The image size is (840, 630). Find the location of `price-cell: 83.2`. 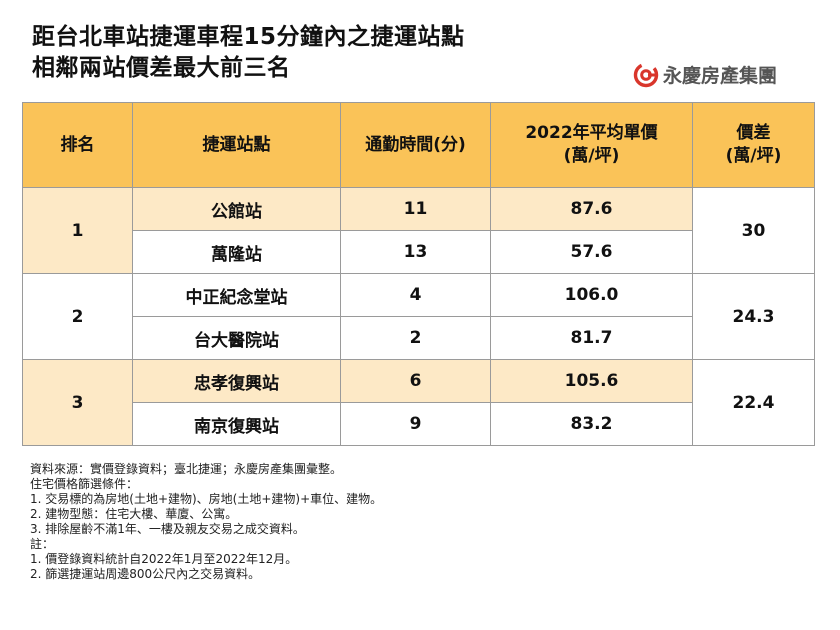

price-cell: 83.2 is located at coordinates (591, 424).